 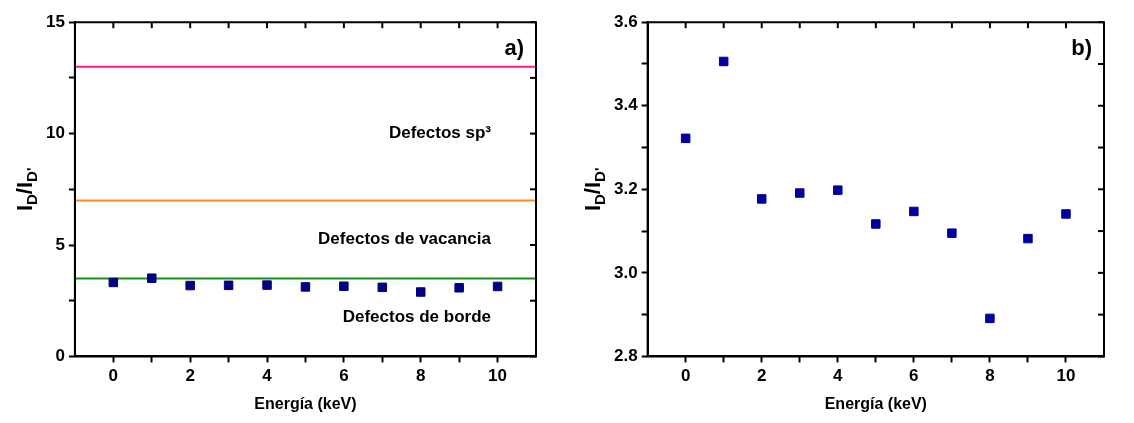 What do you see at coordinates (1081, 48) in the screenshot?
I see `annotation: b)` at bounding box center [1081, 48].